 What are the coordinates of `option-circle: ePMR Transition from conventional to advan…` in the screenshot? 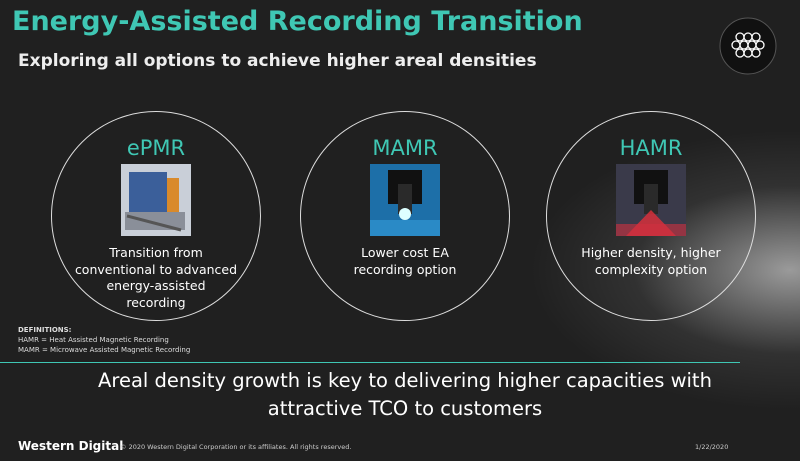 It's located at (156, 216).